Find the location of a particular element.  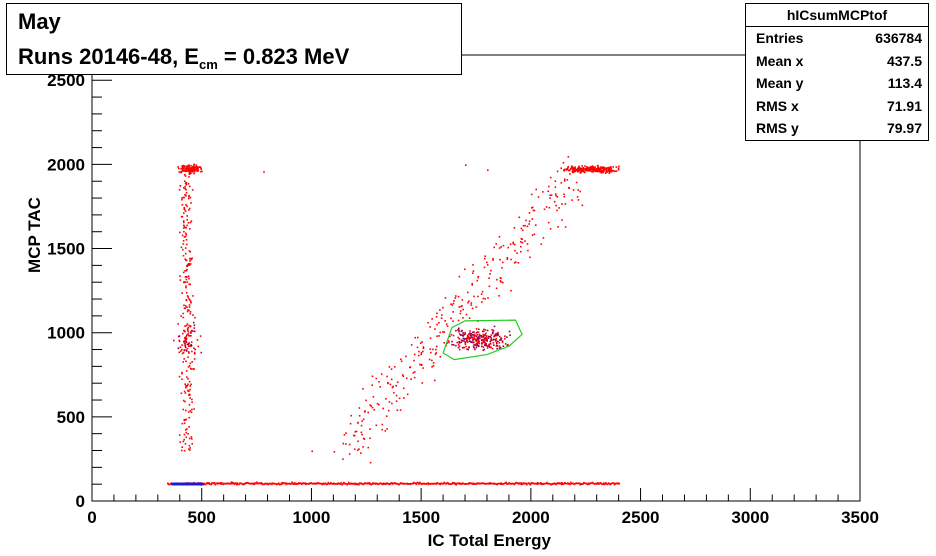

x-tick-label: 3000 is located at coordinates (750, 517).